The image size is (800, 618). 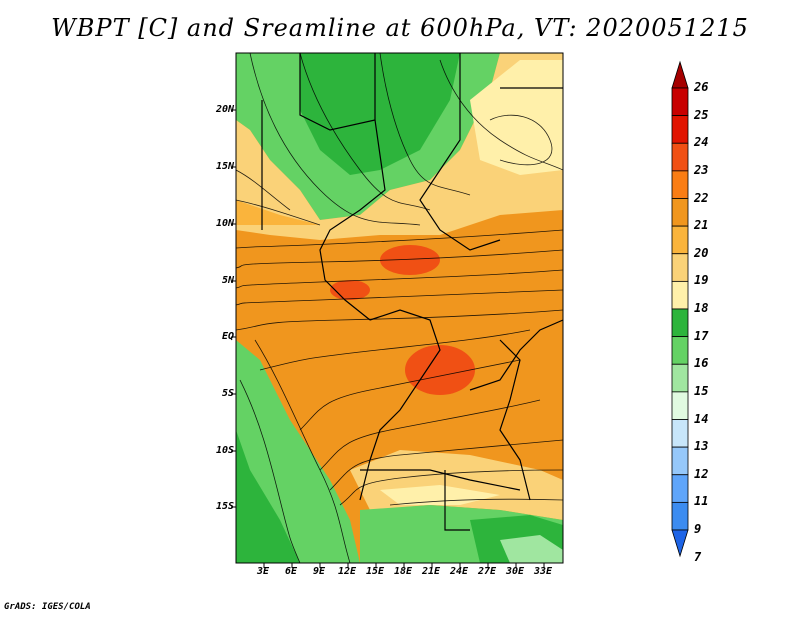 What do you see at coordinates (701, 252) in the screenshot?
I see `colorbar-label: 20` at bounding box center [701, 252].